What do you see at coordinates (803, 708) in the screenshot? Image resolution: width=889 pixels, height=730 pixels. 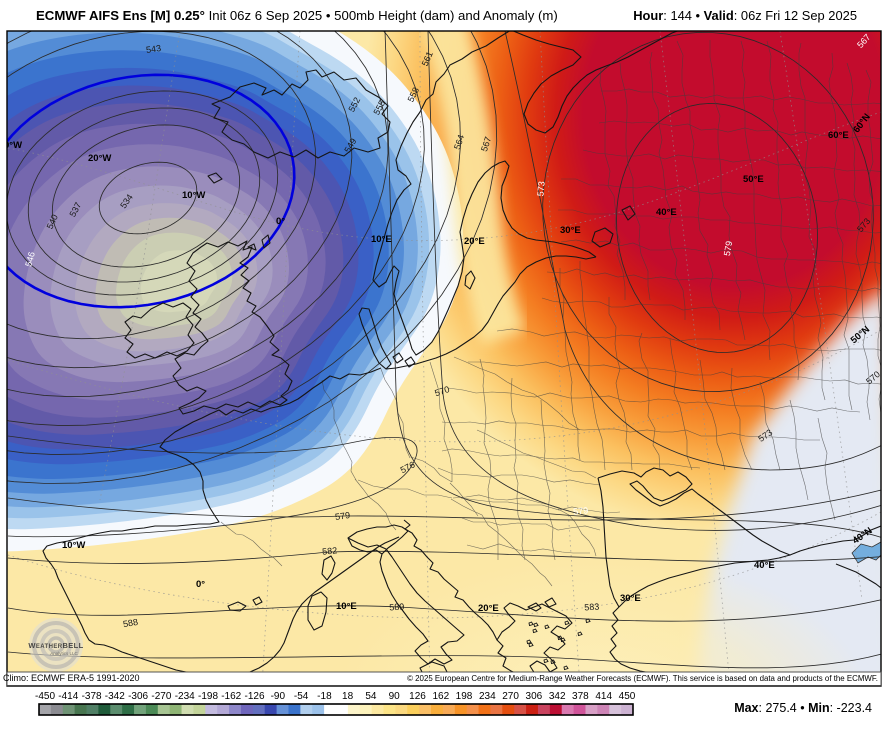 I see `svg-text: Max: 275.4 • Min: -223.4` at bounding box center [803, 708].